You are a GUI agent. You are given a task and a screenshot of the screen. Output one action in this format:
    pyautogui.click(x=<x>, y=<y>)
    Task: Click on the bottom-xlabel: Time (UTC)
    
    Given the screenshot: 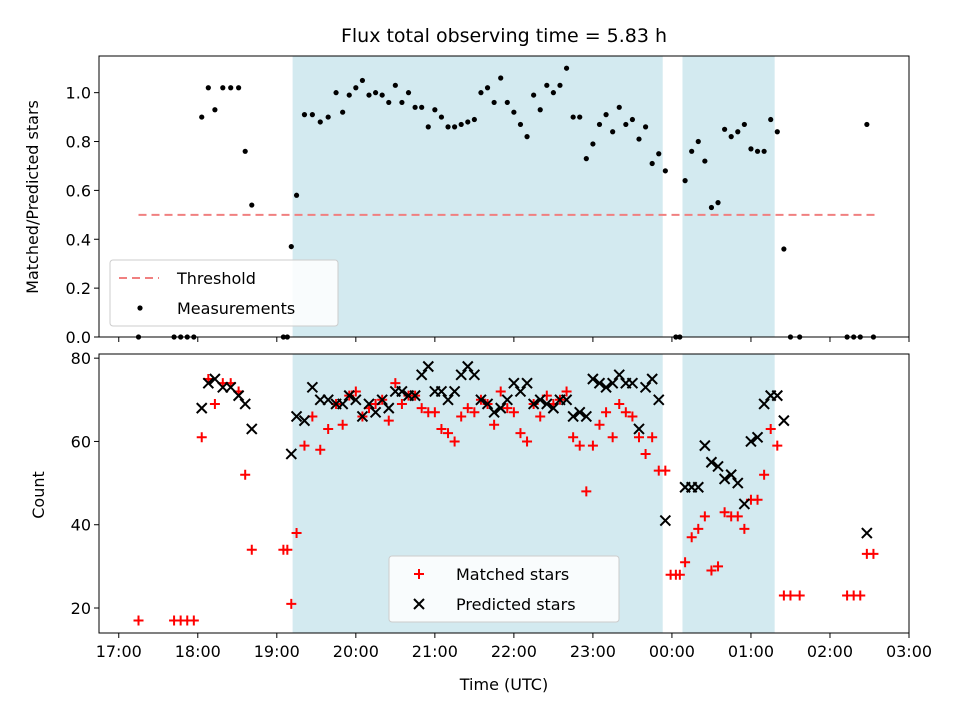 What is the action you would take?
    pyautogui.click(x=503, y=684)
    